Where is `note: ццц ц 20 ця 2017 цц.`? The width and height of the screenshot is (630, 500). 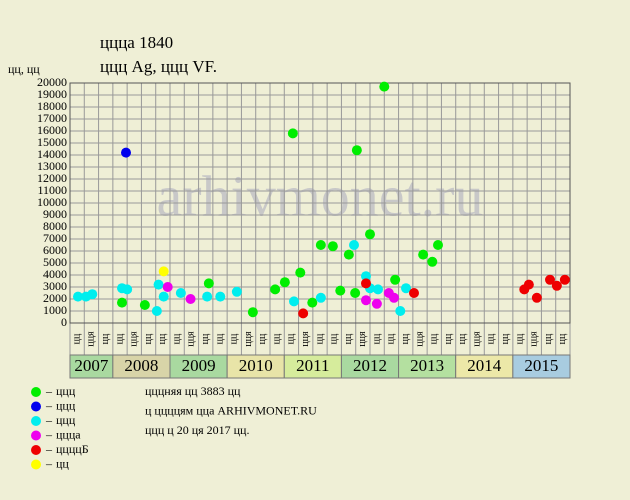
note: ццц ц 20 ця 2017 цц. is located at coordinates (197, 430).